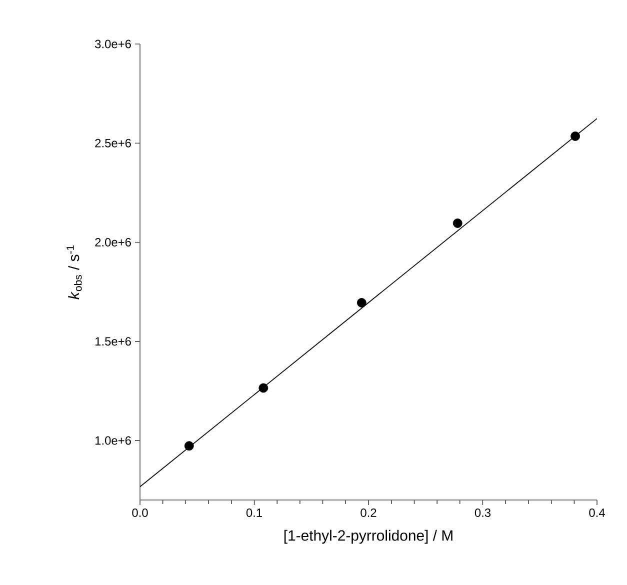 This screenshot has width=627, height=585. I want to click on y-tick-label: 2.5e+6, so click(113, 143).